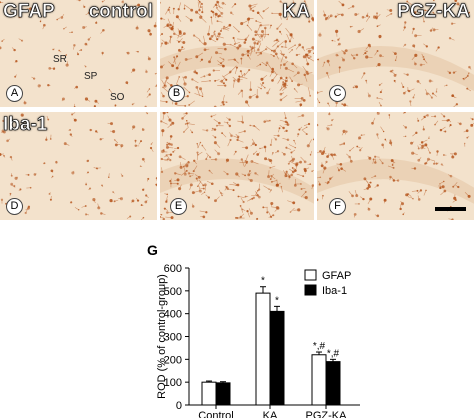 This screenshot has height=418, width=474. What do you see at coordinates (173, 292) in the screenshot?
I see `y-tick-label: 500` at bounding box center [173, 292].